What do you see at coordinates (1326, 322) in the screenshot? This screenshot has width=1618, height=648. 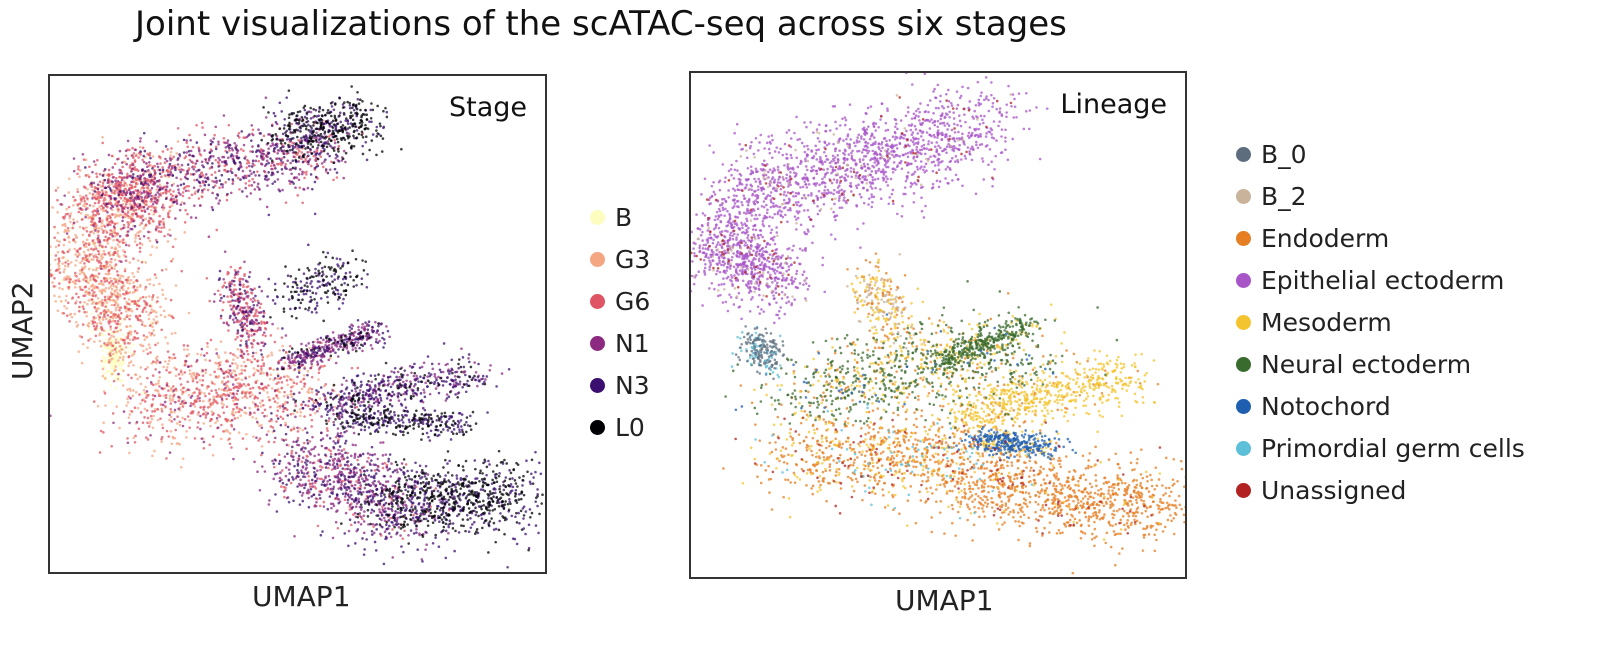 I see `legend-label: Mesoderm` at bounding box center [1326, 322].